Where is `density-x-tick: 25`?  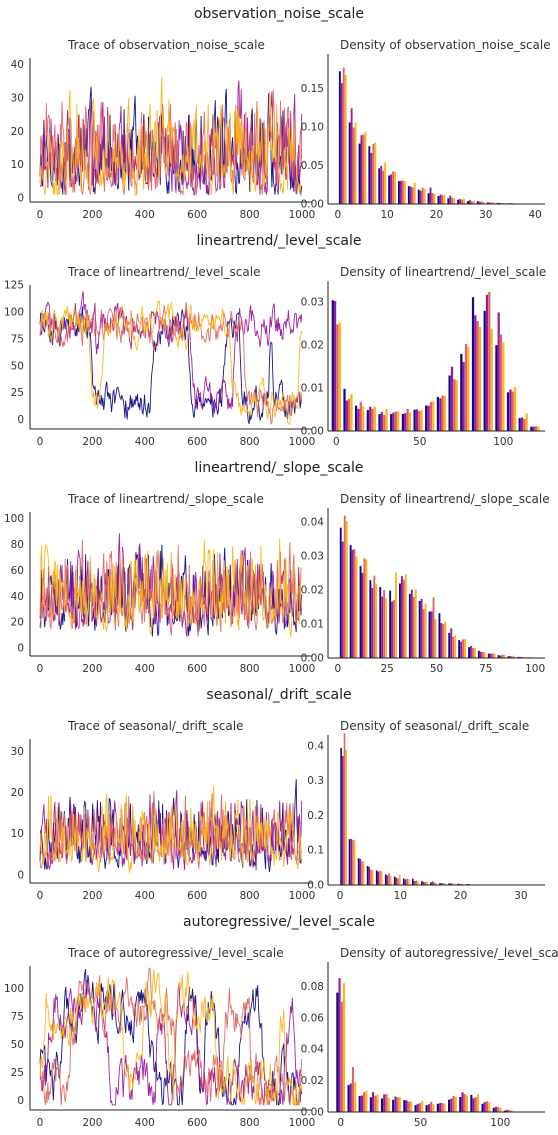
density-x-tick: 25 is located at coordinates (386, 669).